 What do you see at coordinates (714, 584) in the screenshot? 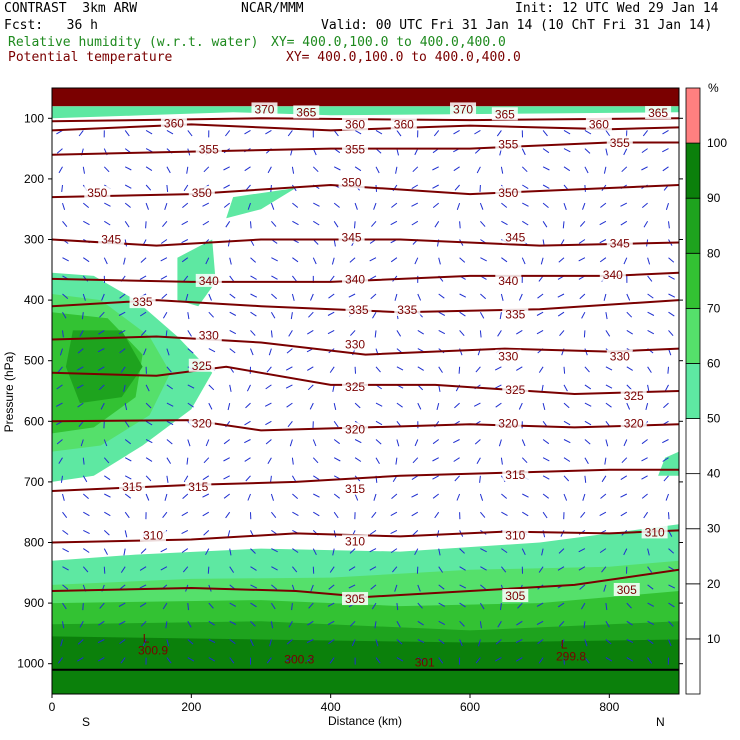
I see `colorbar-label: 20` at bounding box center [714, 584].